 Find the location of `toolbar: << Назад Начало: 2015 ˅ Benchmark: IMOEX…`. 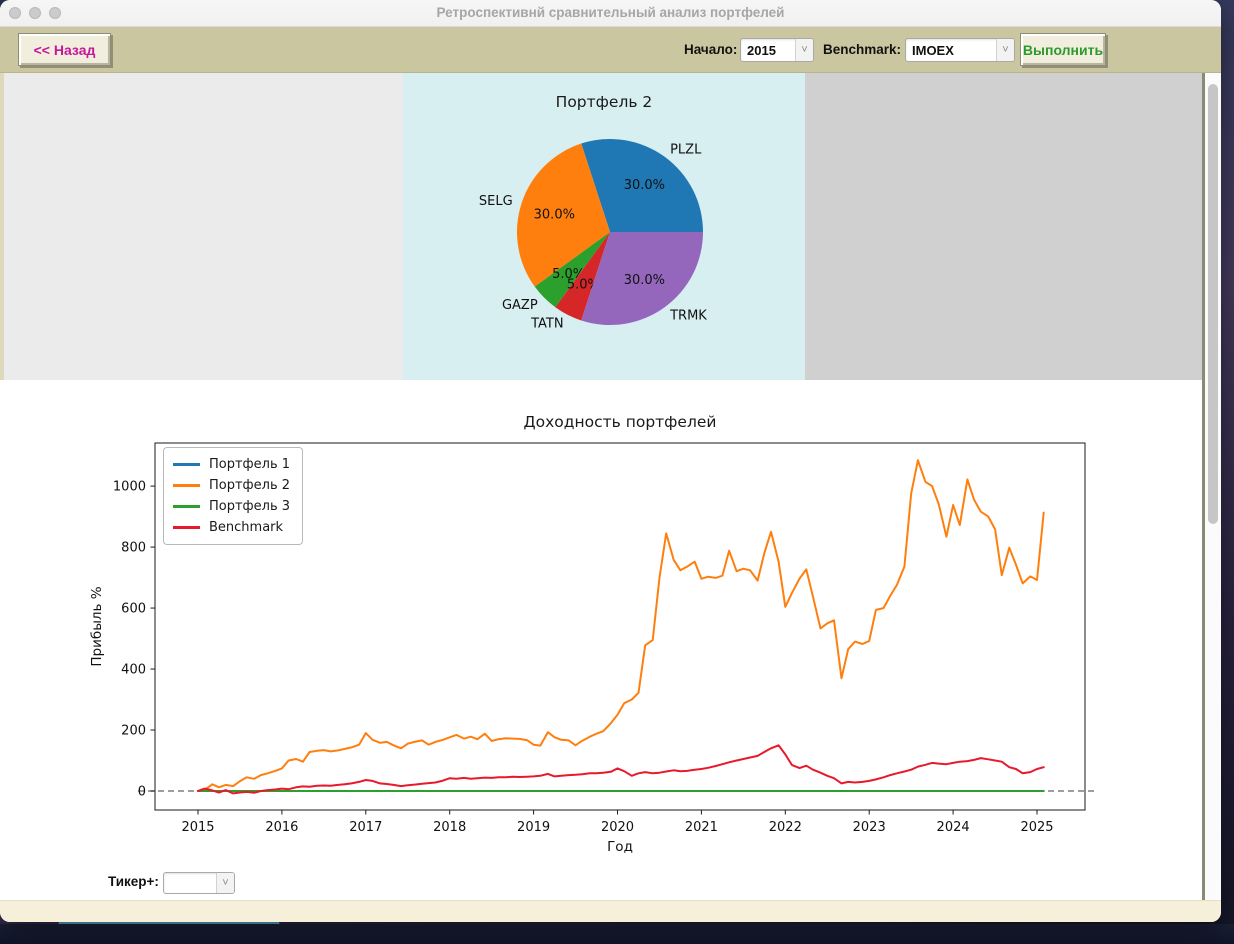

toolbar: << Назад Начало: 2015 ˅ Benchmark: IMOEX… is located at coordinates (610, 50).